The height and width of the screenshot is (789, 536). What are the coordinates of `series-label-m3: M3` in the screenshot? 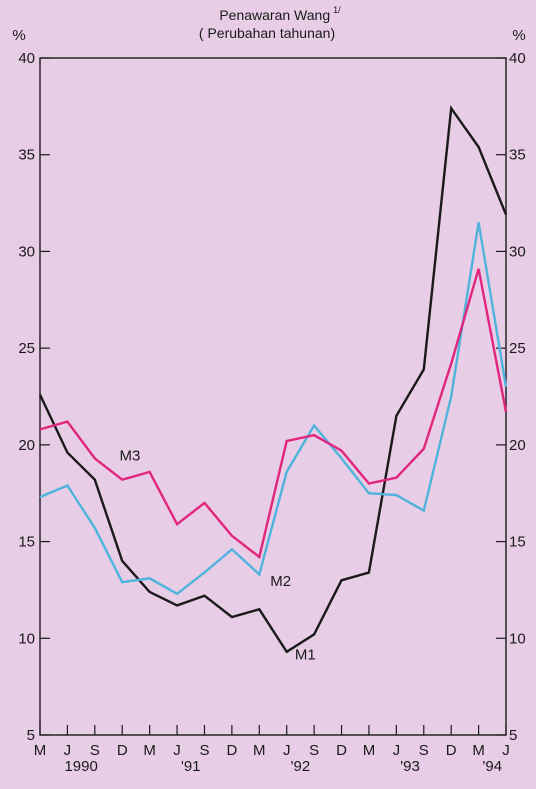 It's located at (129, 455).